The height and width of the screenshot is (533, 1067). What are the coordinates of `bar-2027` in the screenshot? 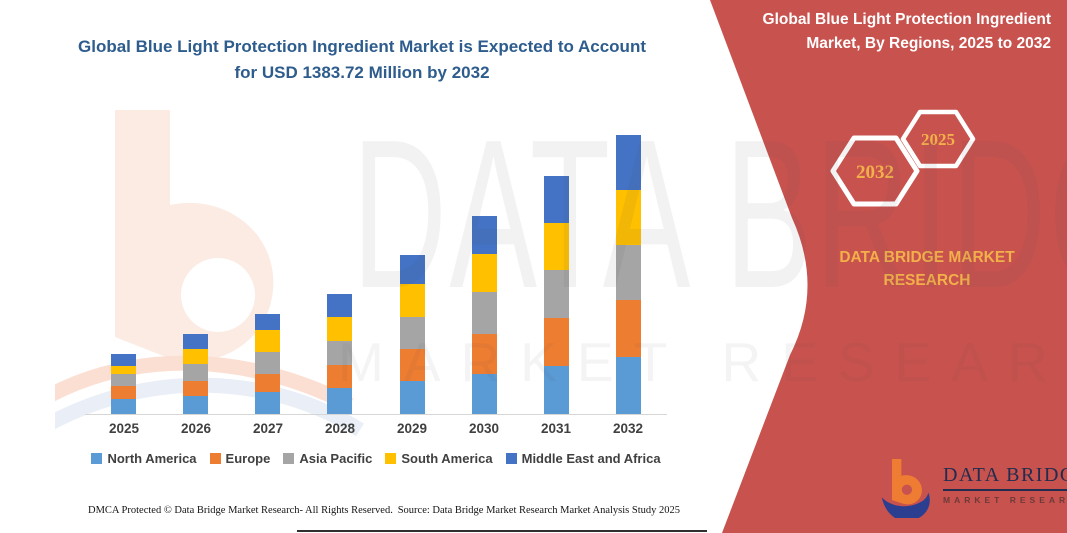 It's located at (268, 363).